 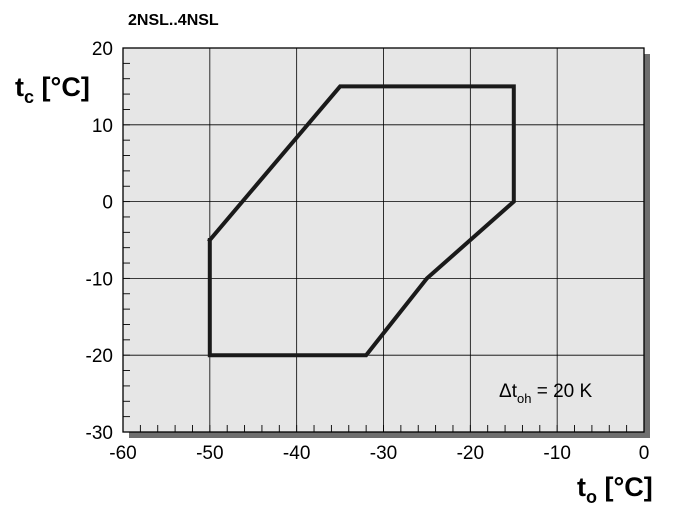 I want to click on y-tick-label: -20, so click(x=99, y=356).